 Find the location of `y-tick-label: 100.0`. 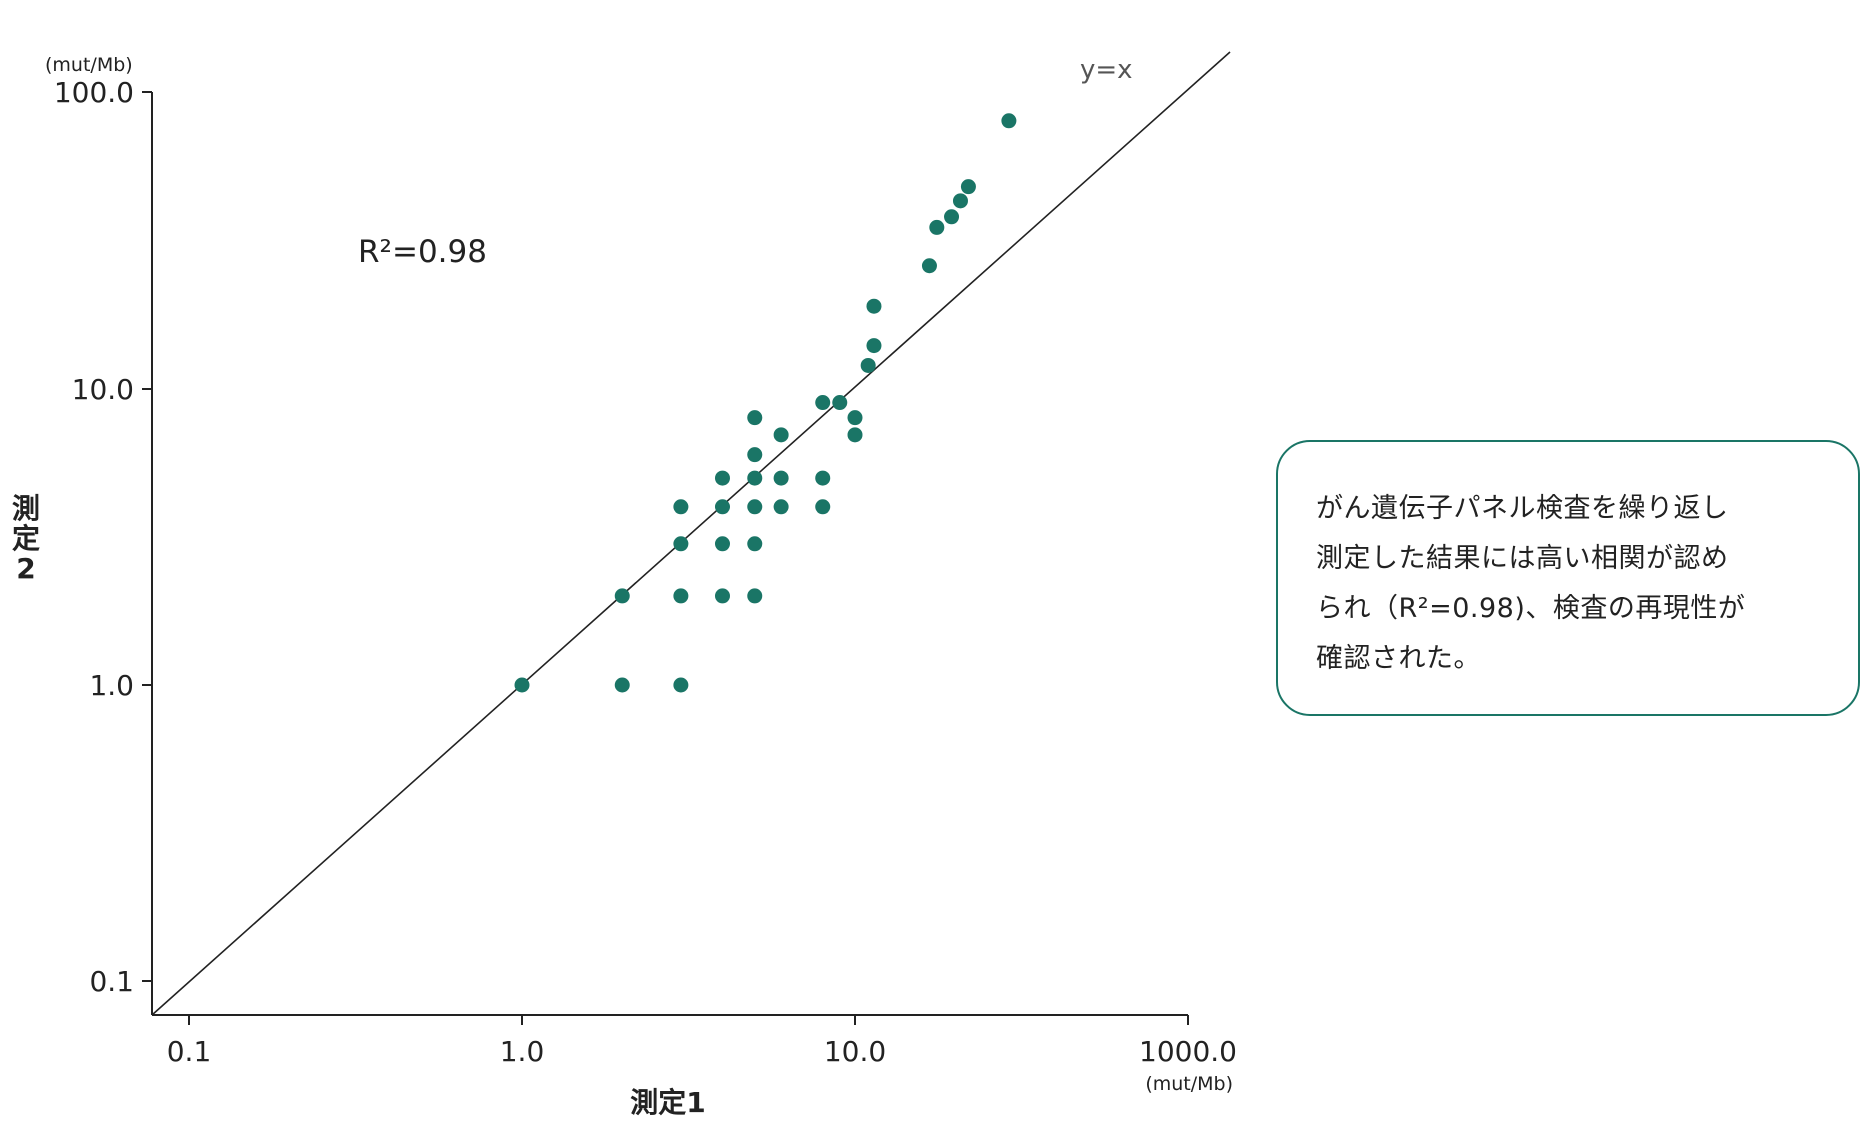

y-tick-label: 100.0 is located at coordinates (94, 92).